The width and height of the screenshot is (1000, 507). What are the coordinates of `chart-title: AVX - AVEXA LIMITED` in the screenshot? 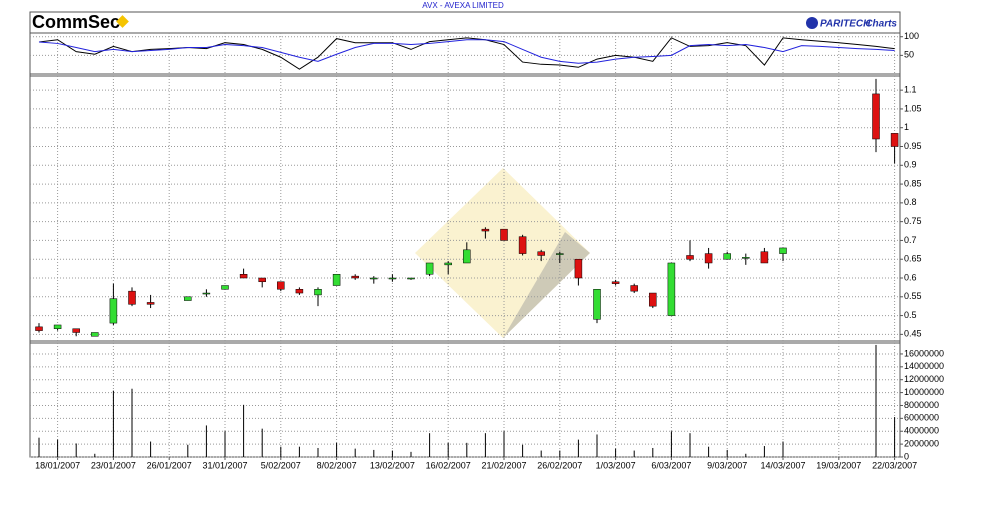 It's located at (463, 5).